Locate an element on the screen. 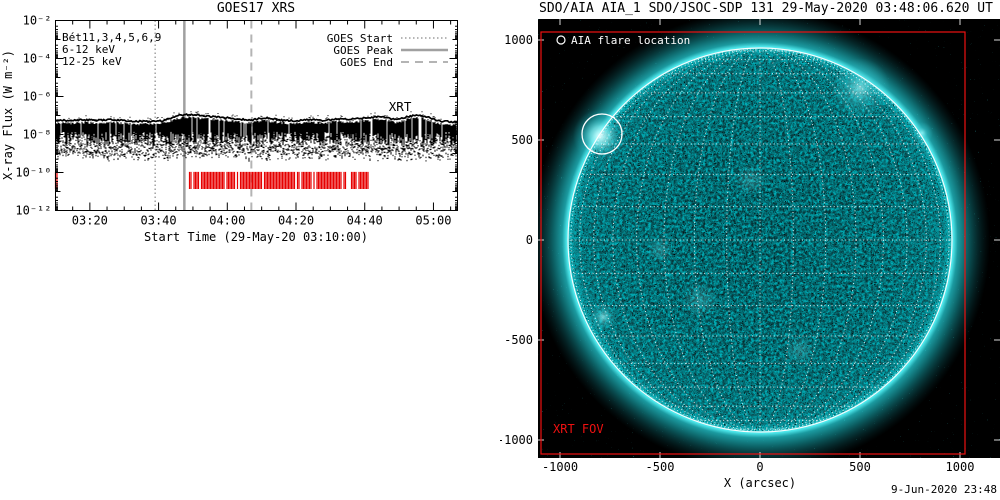 The width and height of the screenshot is (1000, 500). y-tick-label: 10⁻² is located at coordinates (37, 21).